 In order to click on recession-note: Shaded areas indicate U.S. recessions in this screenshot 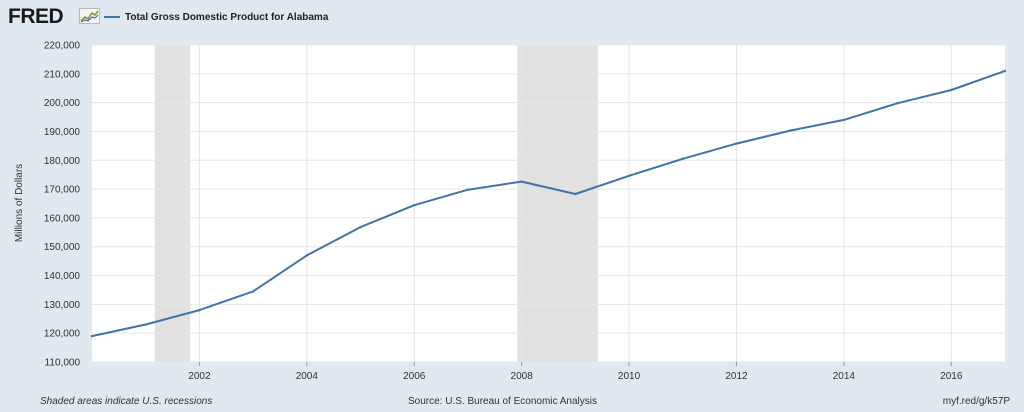, I will do `click(126, 401)`.